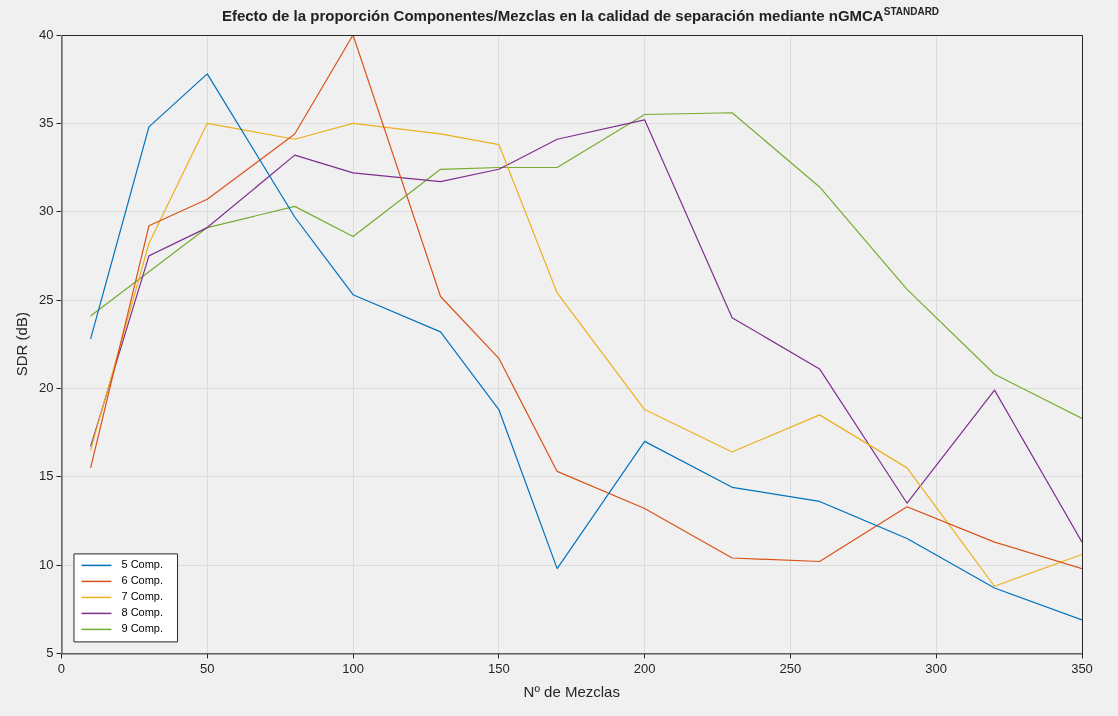  What do you see at coordinates (142, 564) in the screenshot?
I see `legend-label: 5 Comp.` at bounding box center [142, 564].